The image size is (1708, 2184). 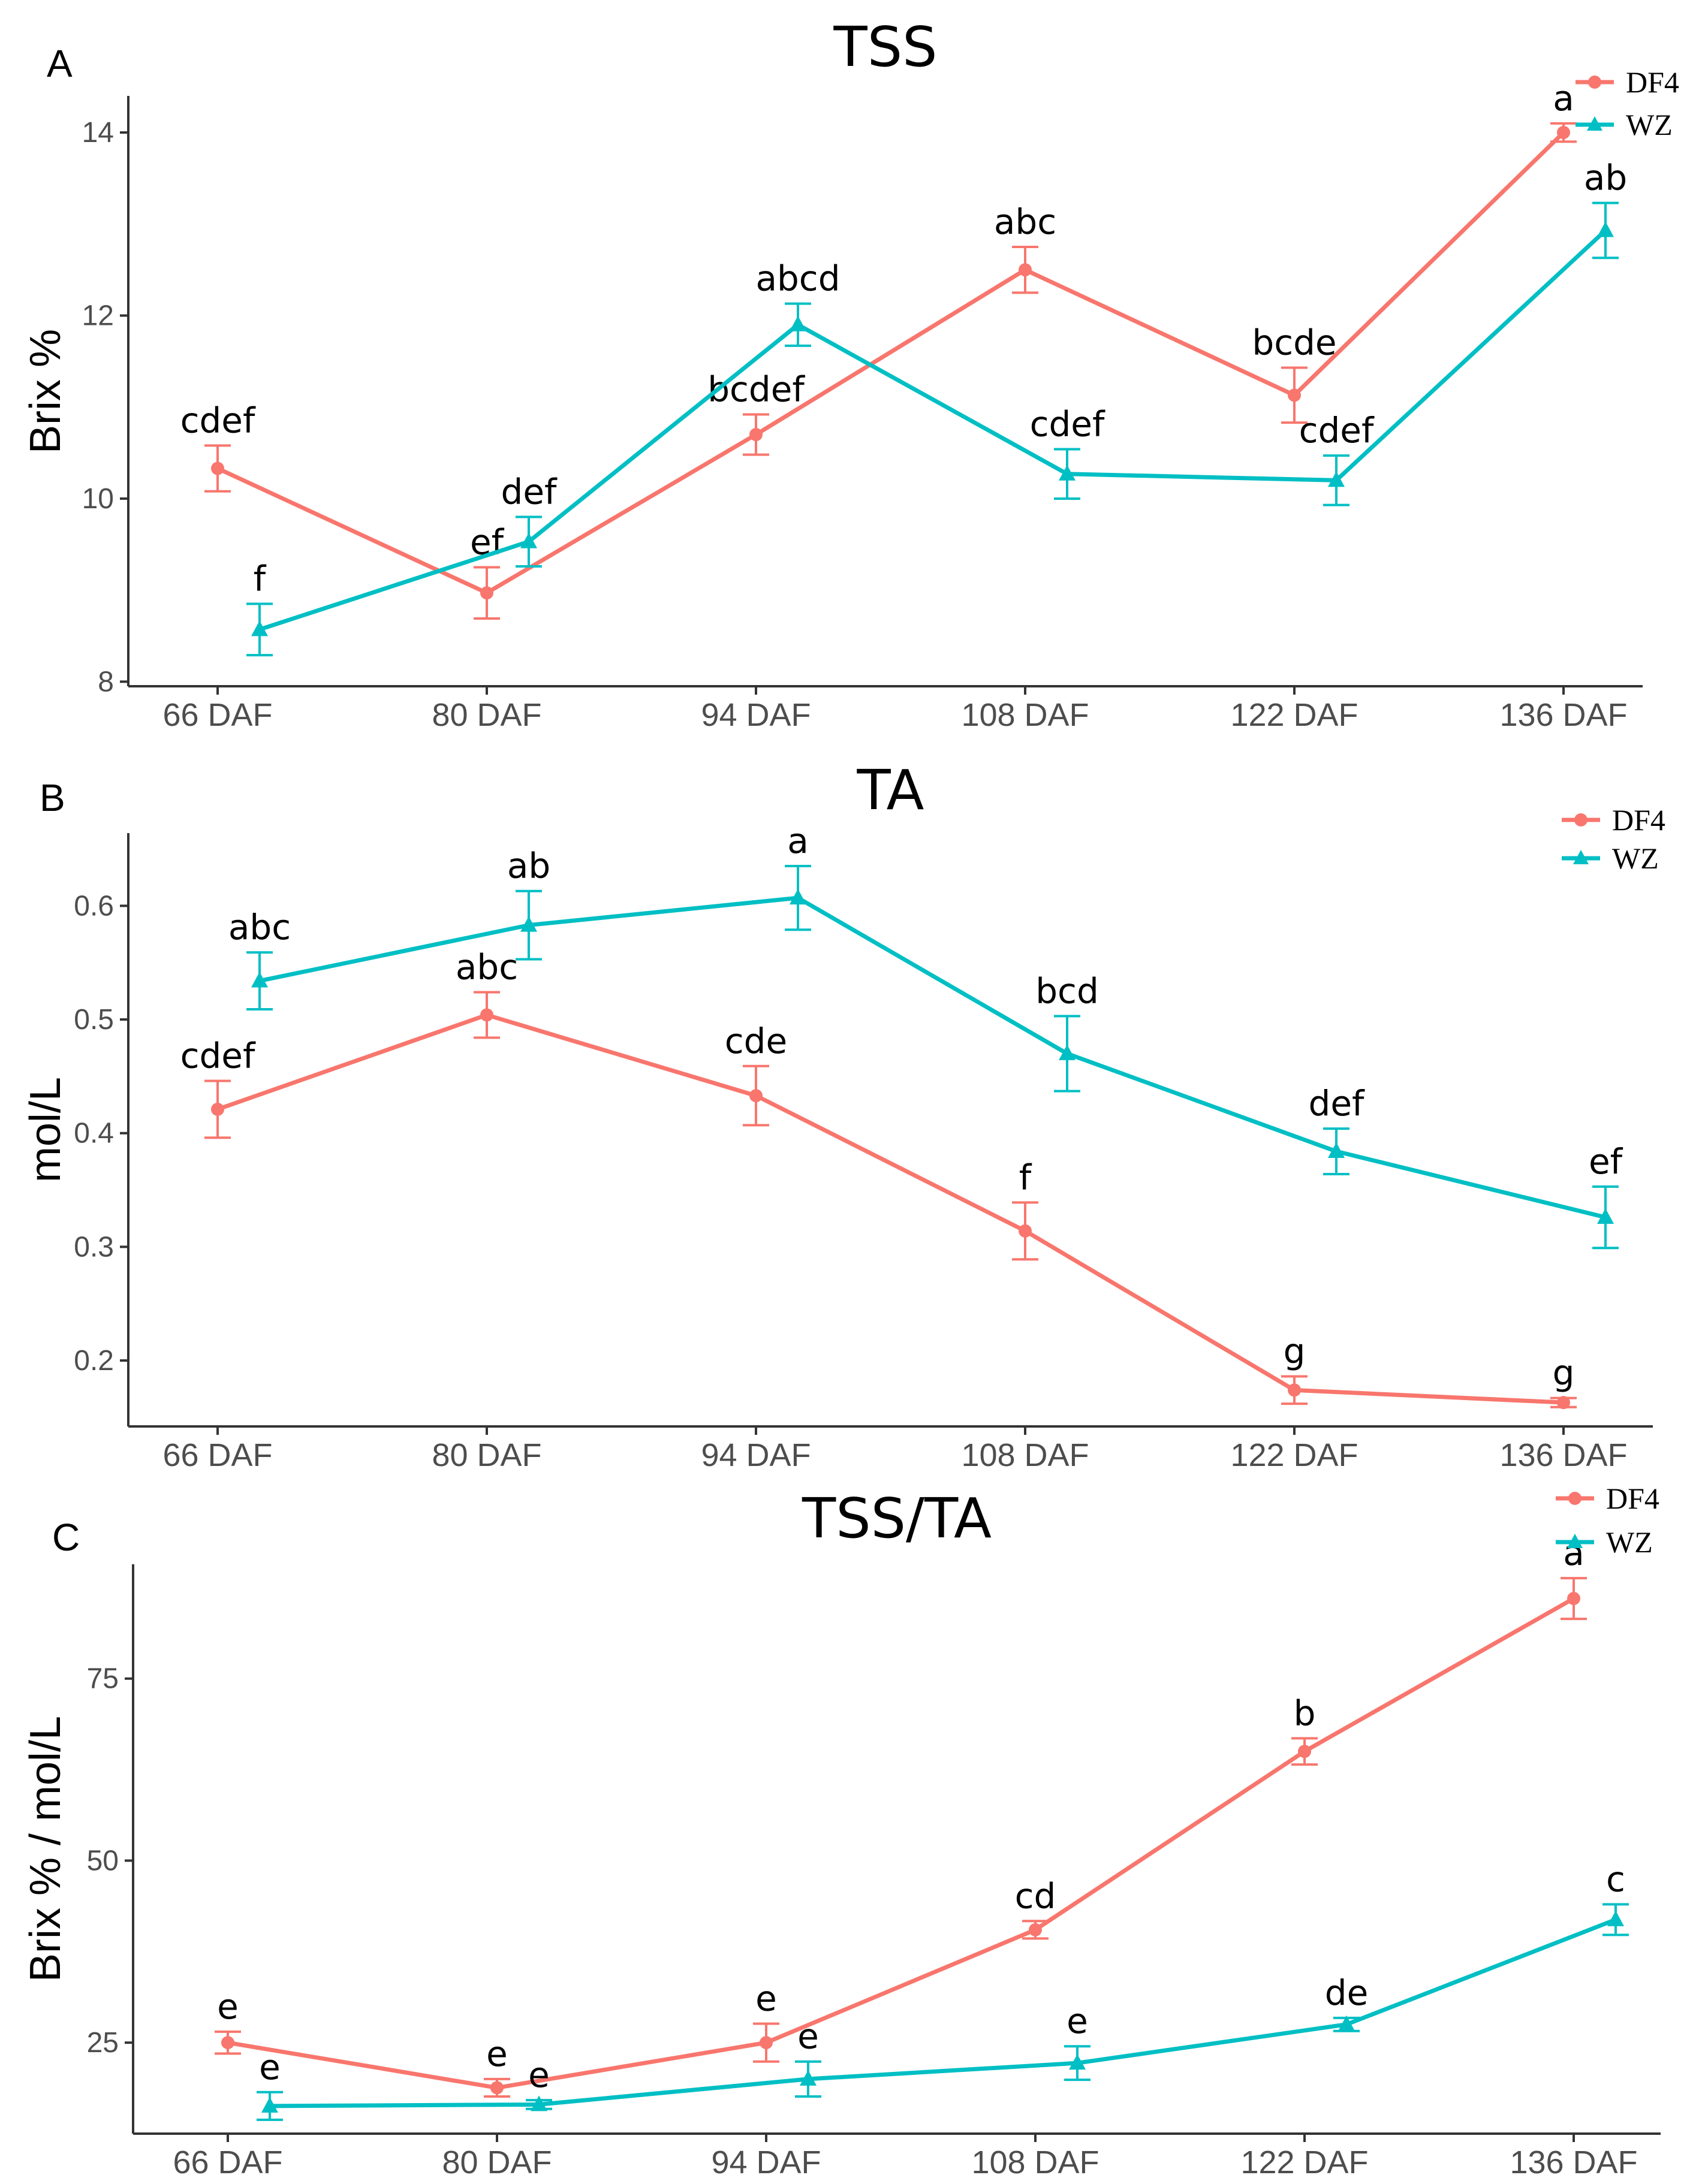 What do you see at coordinates (217, 715) in the screenshot?
I see `x-tick-label: 66 DAF` at bounding box center [217, 715].